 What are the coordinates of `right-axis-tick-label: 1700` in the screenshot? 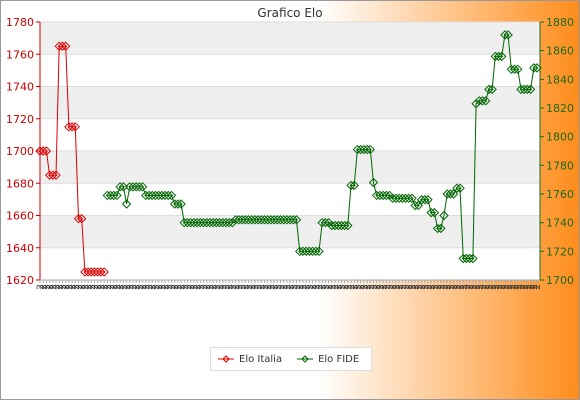 It's located at (560, 280).